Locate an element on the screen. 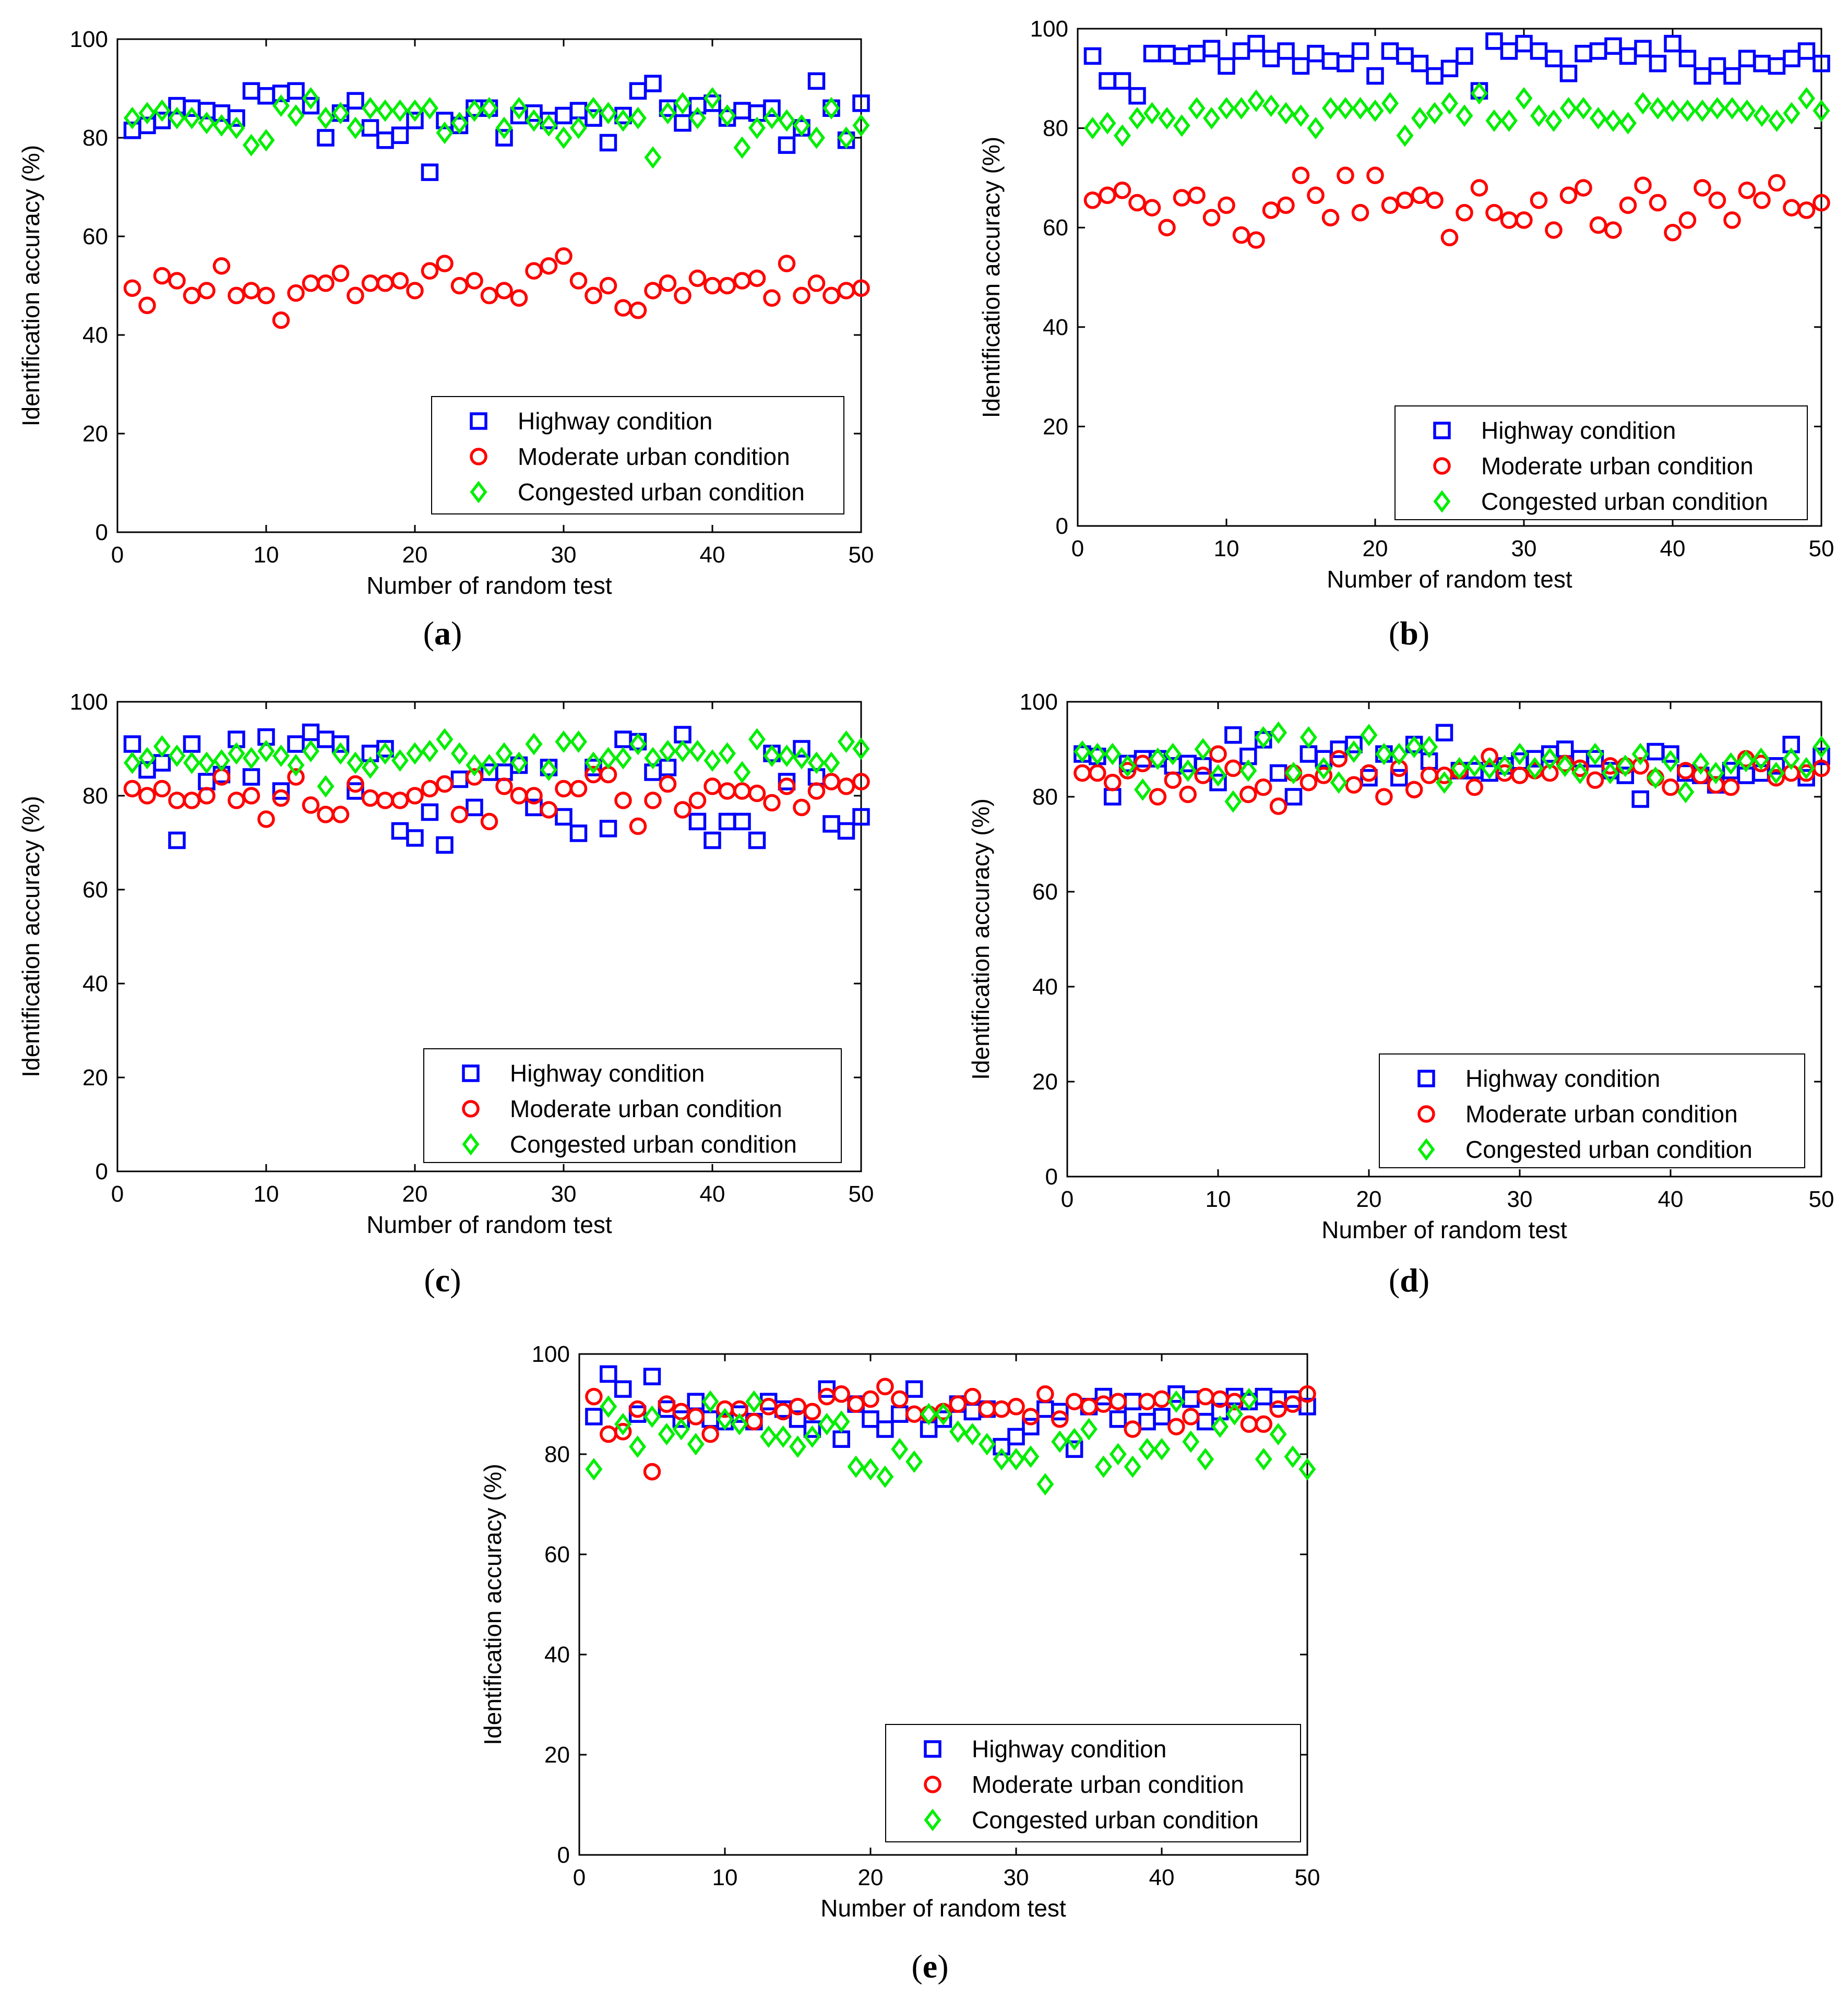 The height and width of the screenshot is (2001, 1848). x-axis-title: Number of random test is located at coordinates (489, 585).